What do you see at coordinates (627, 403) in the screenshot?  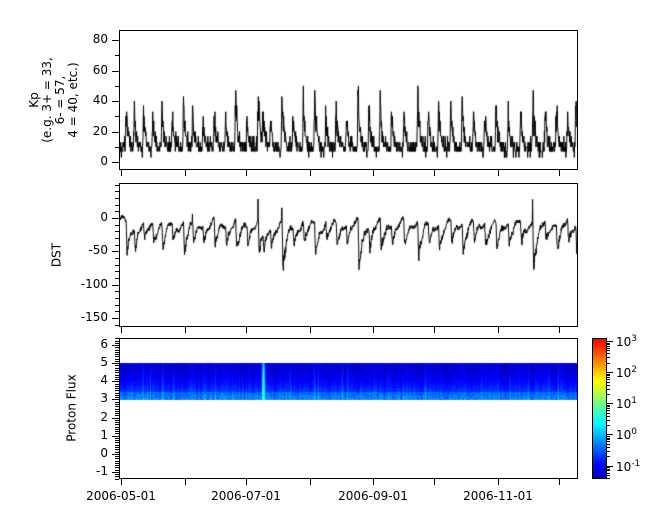 I see `colorbar-tick-label: 10¹` at bounding box center [627, 403].